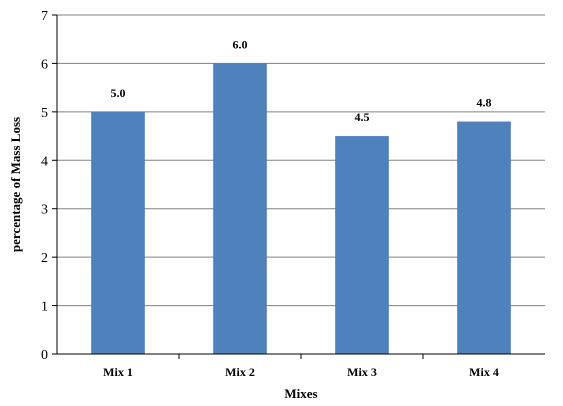 The height and width of the screenshot is (406, 563). Describe the element at coordinates (362, 117) in the screenshot. I see `data-label: 4.5` at that location.